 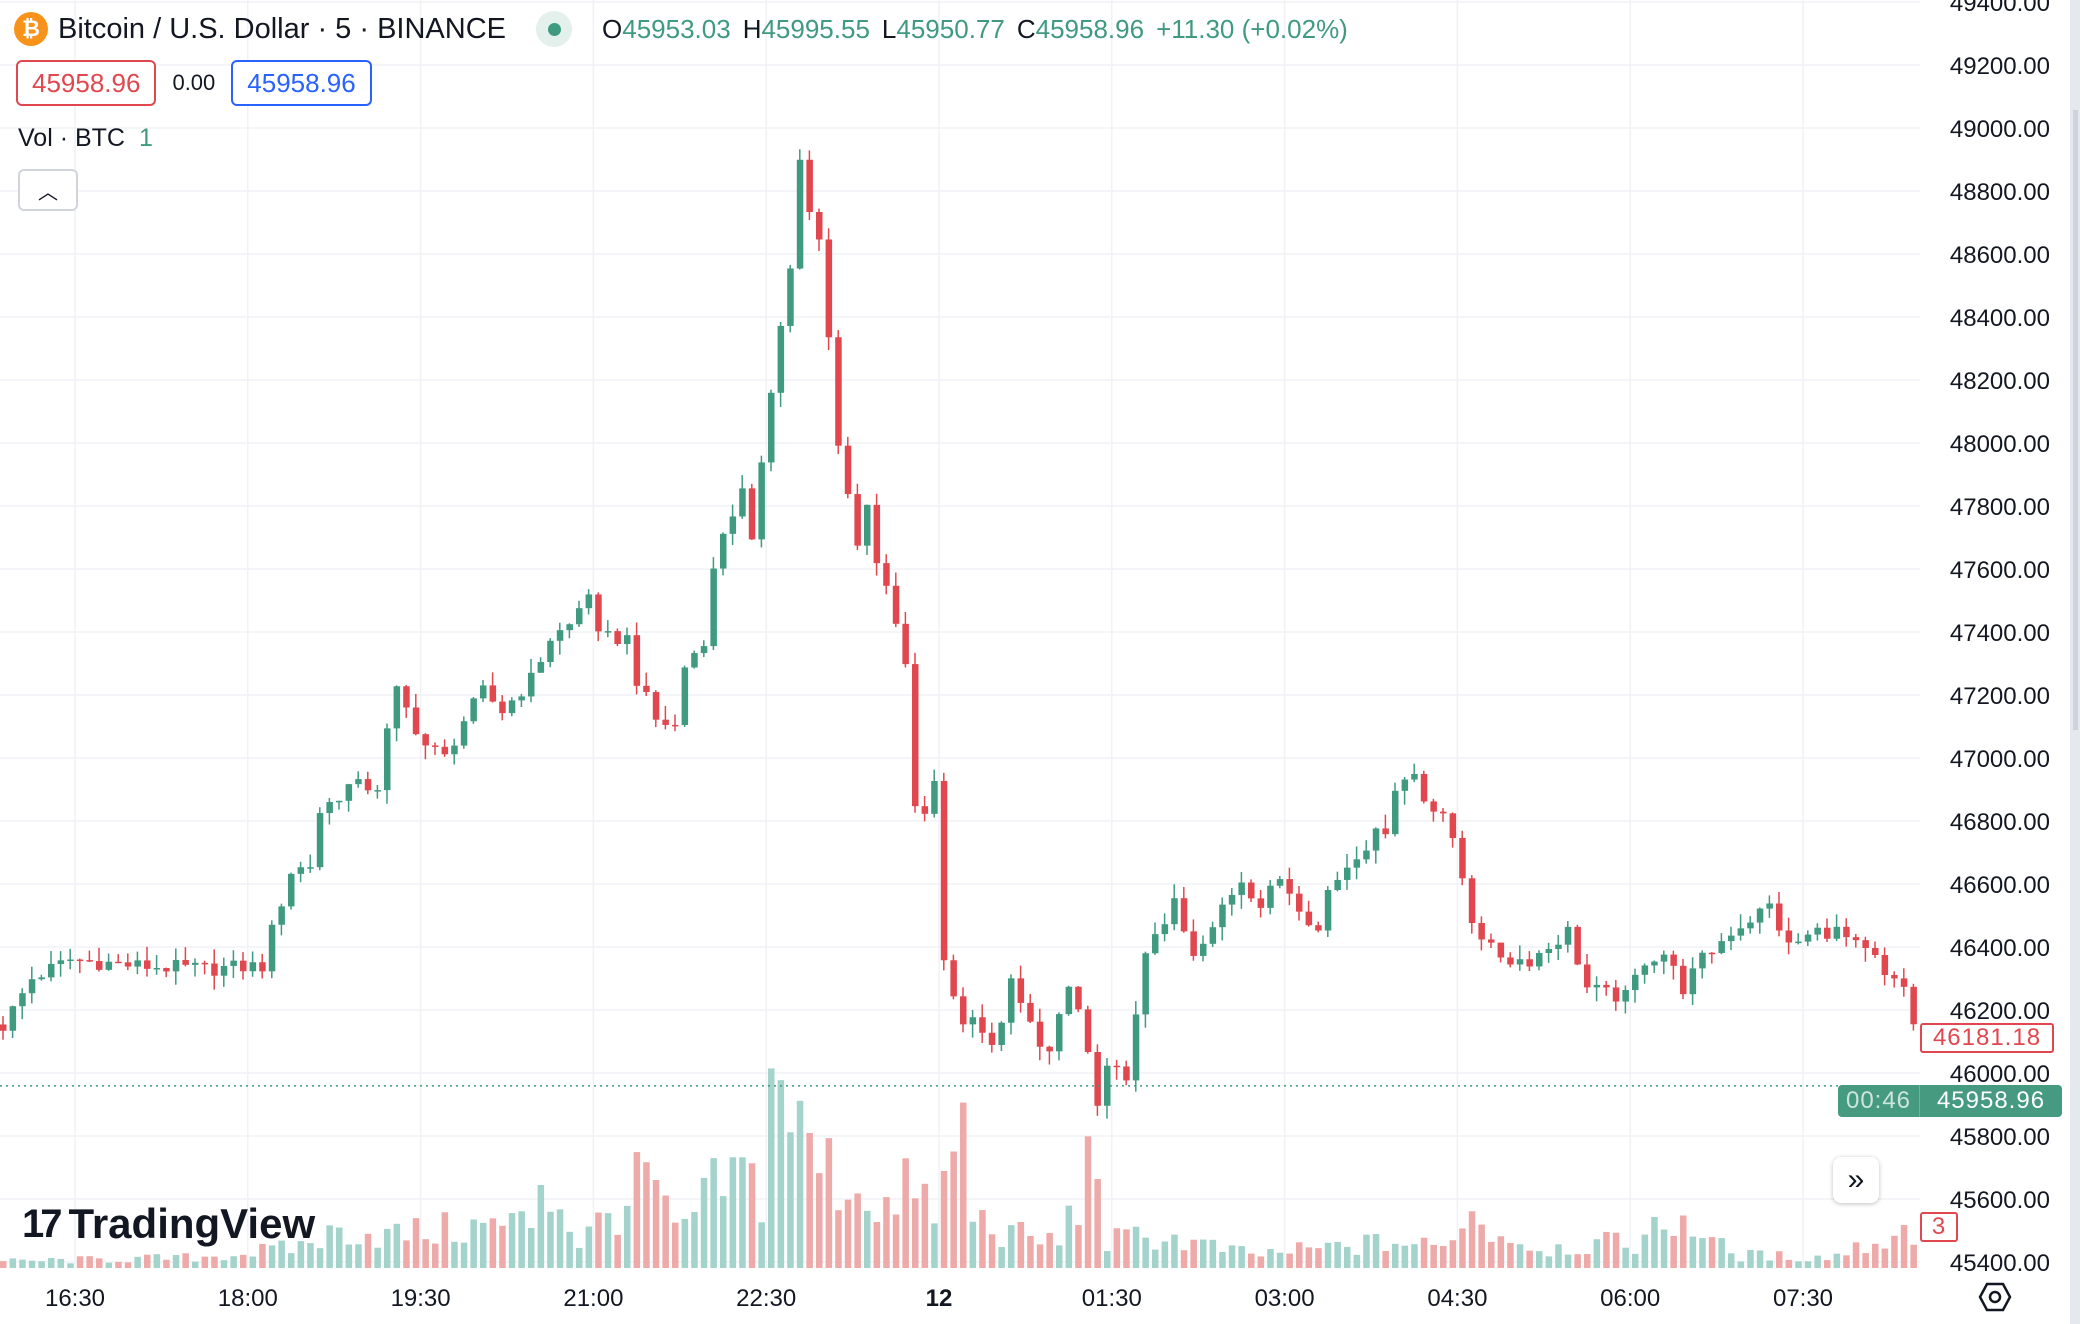 What do you see at coordinates (676, 28) in the screenshot?
I see `open-value: 45953.03` at bounding box center [676, 28].